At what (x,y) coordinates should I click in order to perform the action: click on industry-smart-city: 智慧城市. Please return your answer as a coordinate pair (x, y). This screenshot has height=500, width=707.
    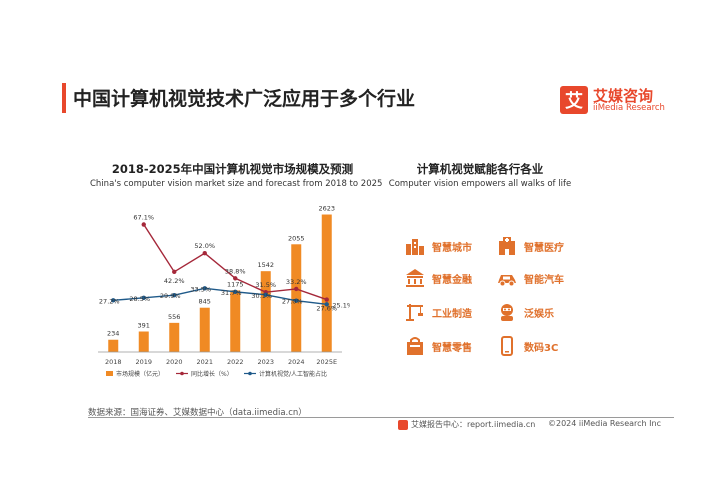
    Looking at the image, I should click on (438, 246).